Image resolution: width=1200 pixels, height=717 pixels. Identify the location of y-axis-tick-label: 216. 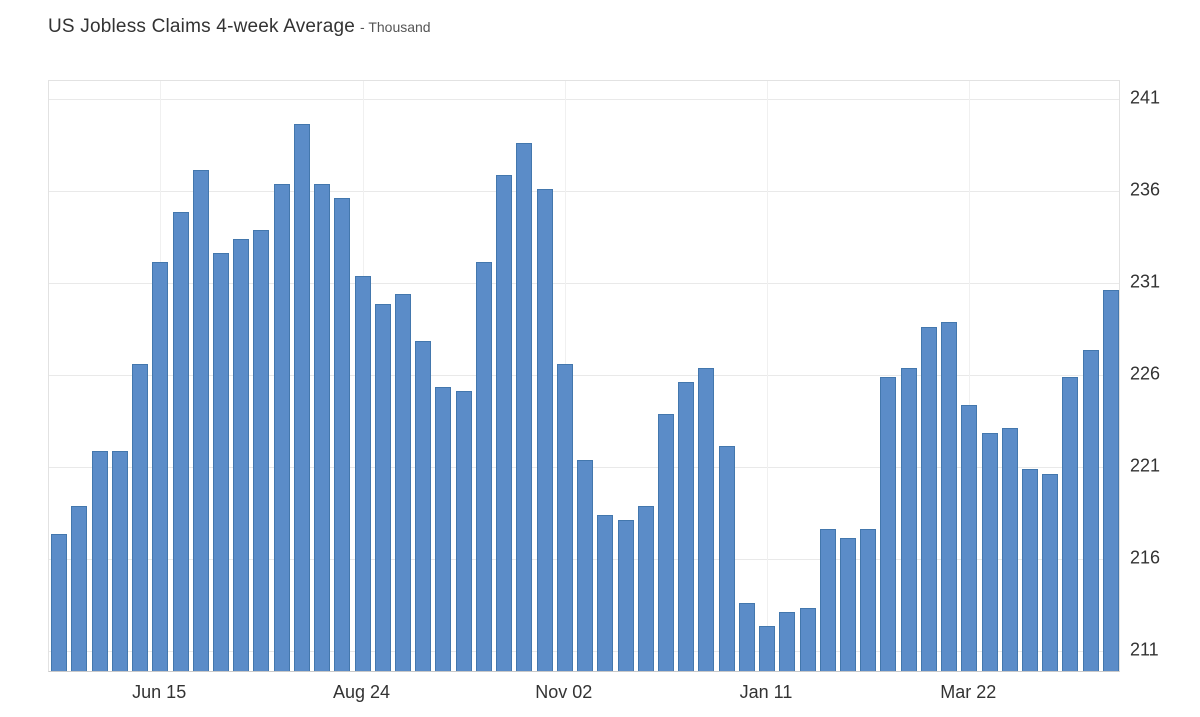
(1145, 557).